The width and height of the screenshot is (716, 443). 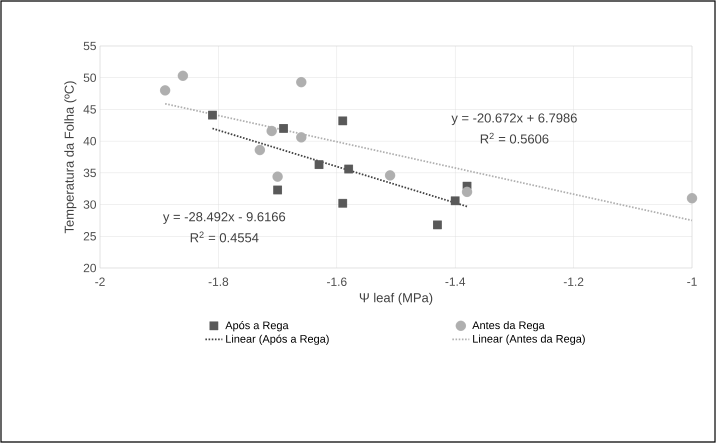 I want to click on annotation: y = -28.492x - 9.6166, so click(x=224, y=218).